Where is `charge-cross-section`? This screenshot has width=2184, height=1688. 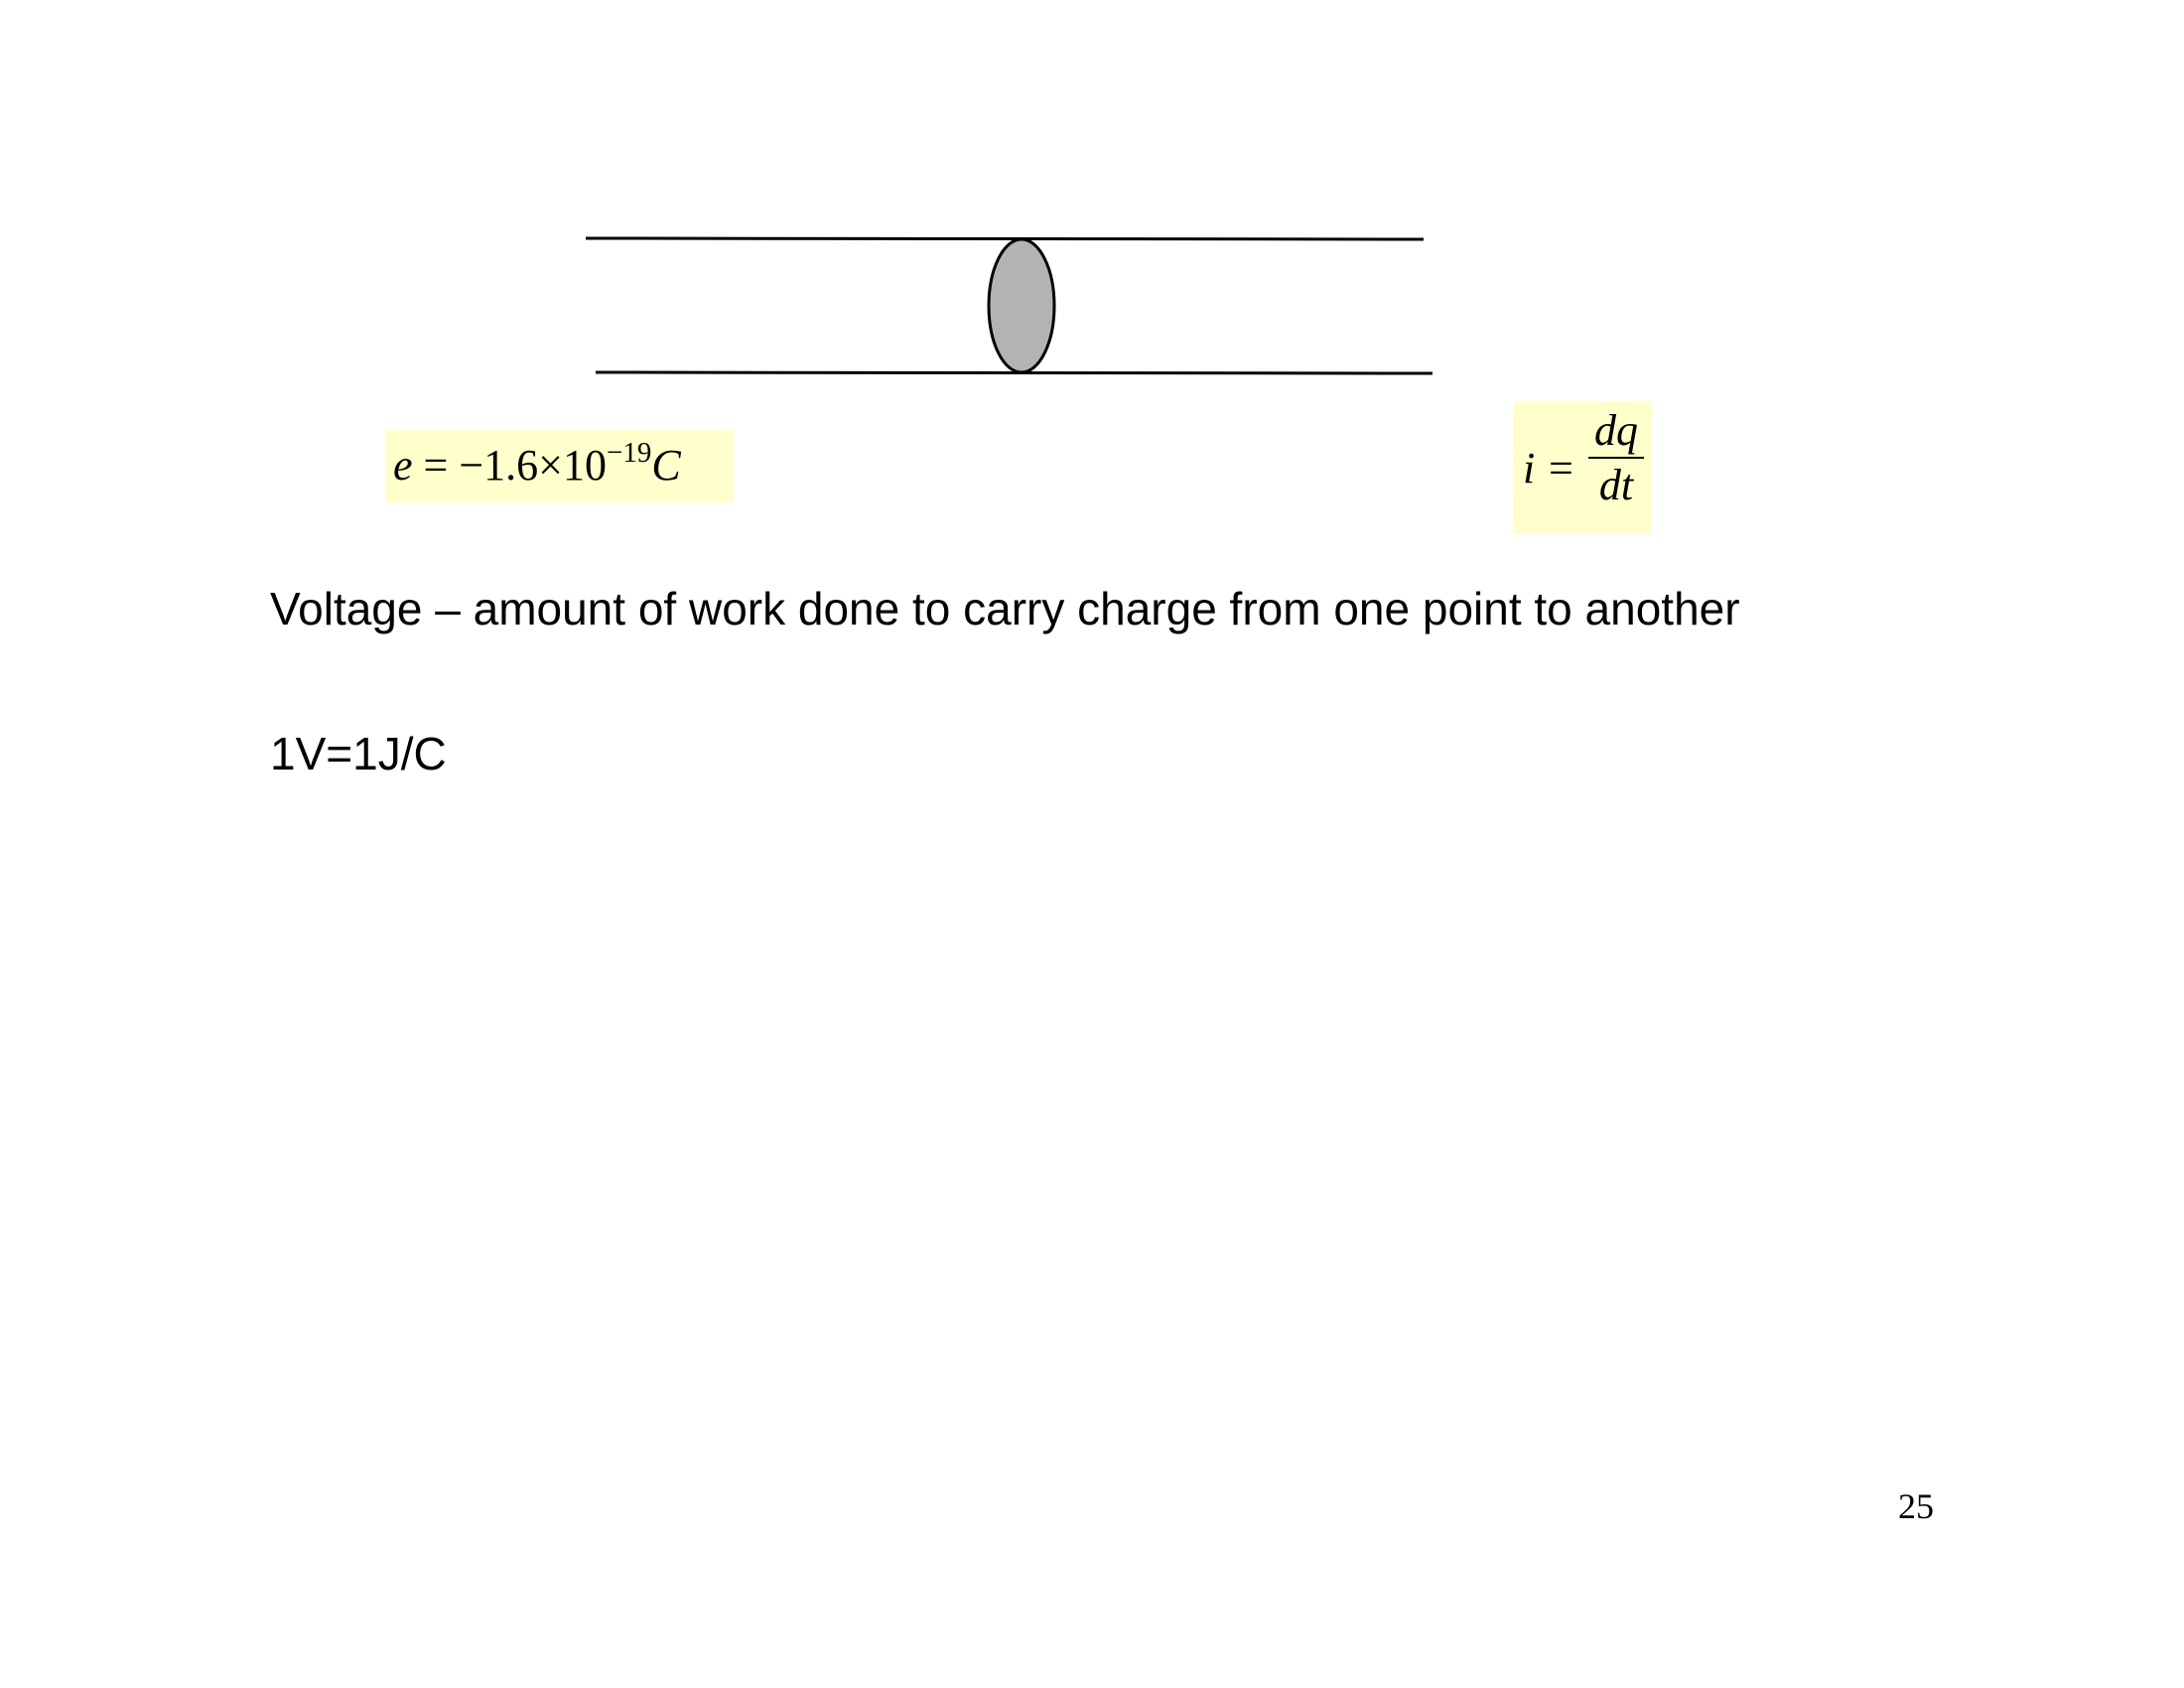 charge-cross-section is located at coordinates (1021, 305).